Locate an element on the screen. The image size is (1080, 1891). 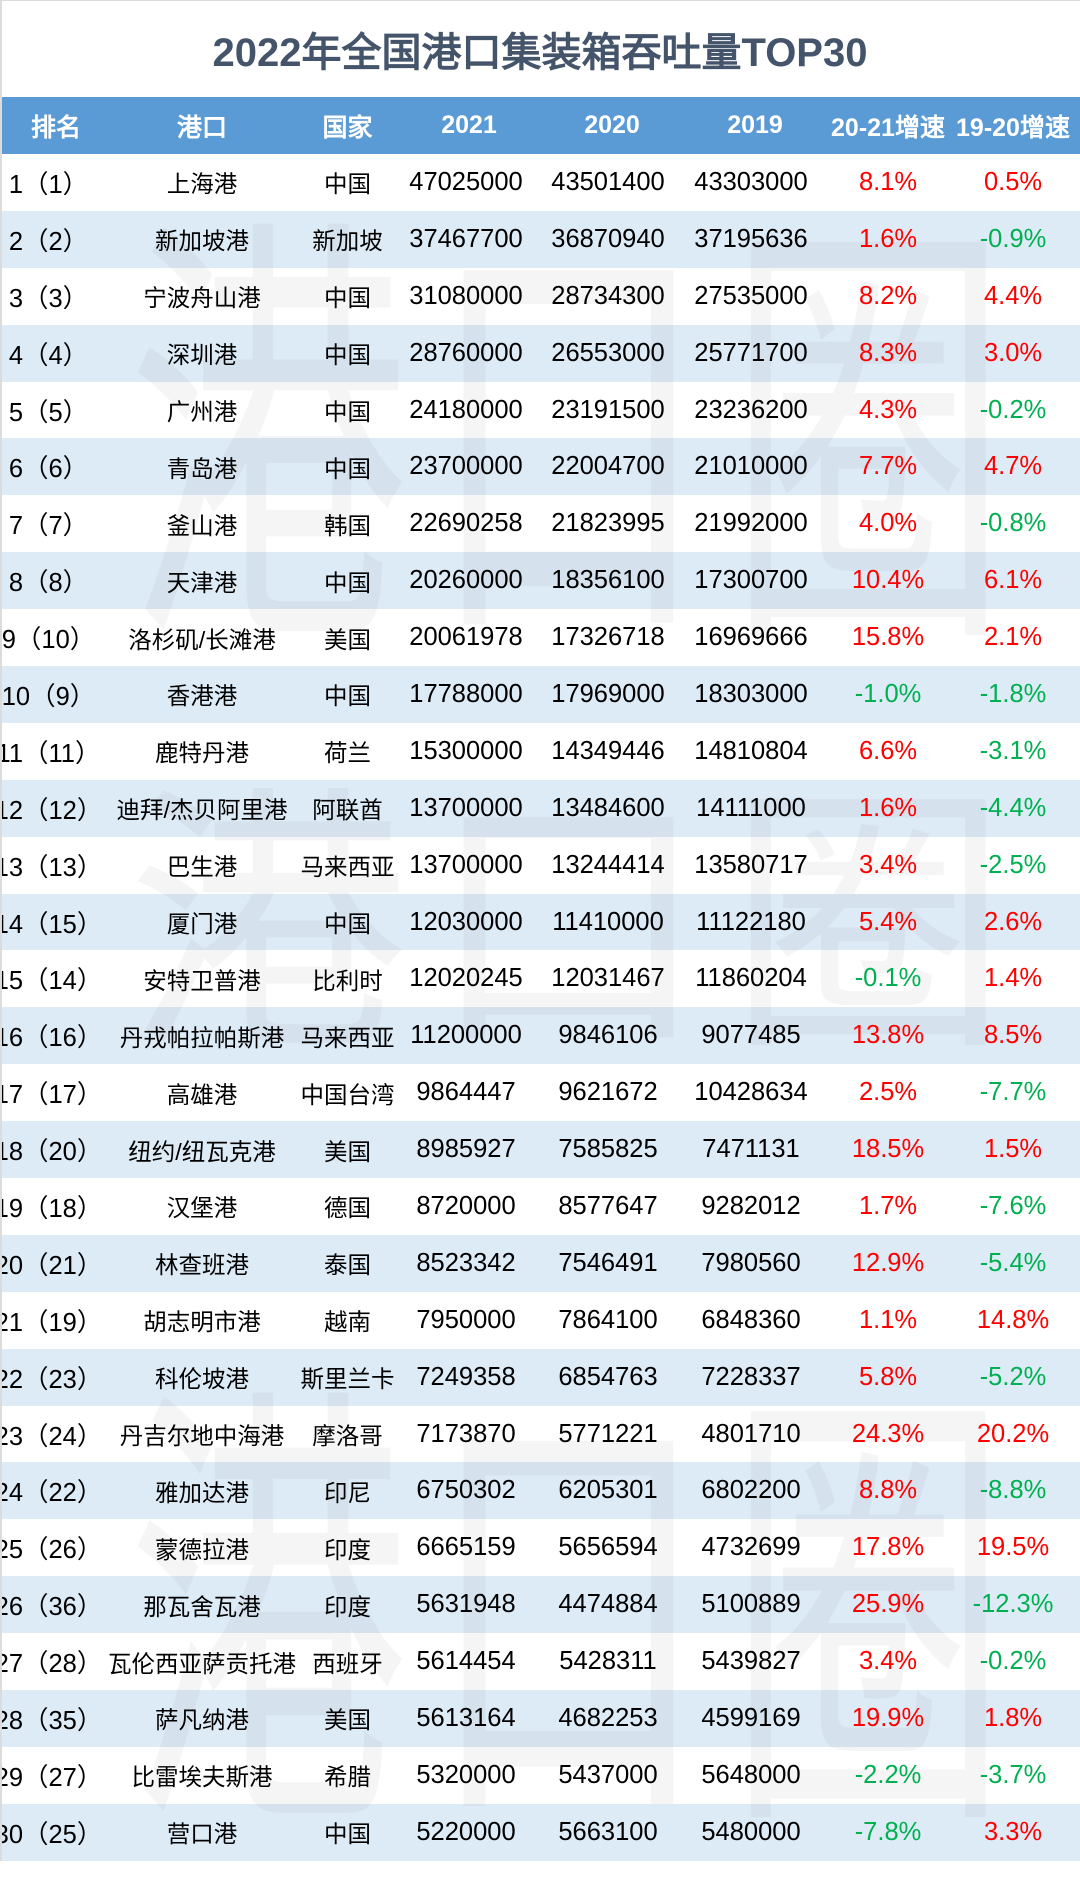
teu-2020-cell: 36870940 is located at coordinates (608, 238).